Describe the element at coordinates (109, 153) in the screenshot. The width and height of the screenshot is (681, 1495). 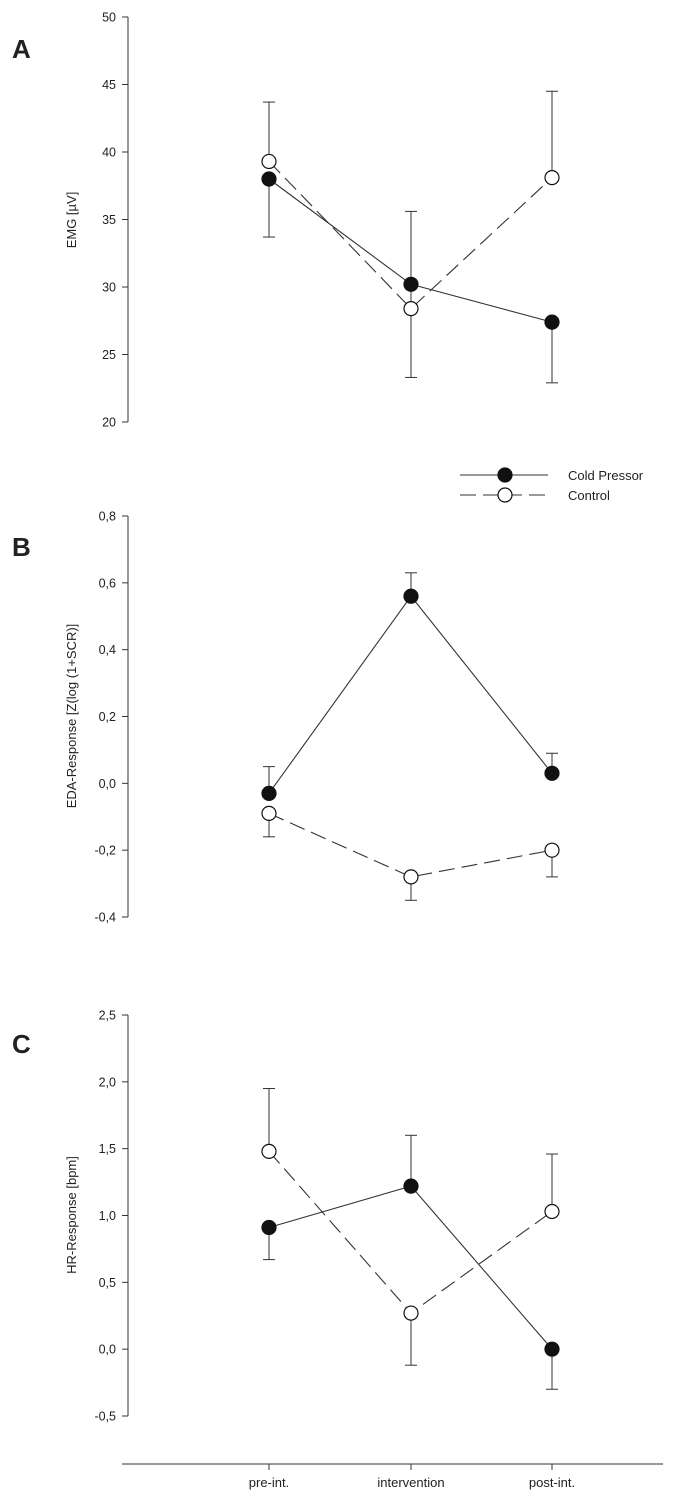
I see `y-tick-label: 40` at that location.